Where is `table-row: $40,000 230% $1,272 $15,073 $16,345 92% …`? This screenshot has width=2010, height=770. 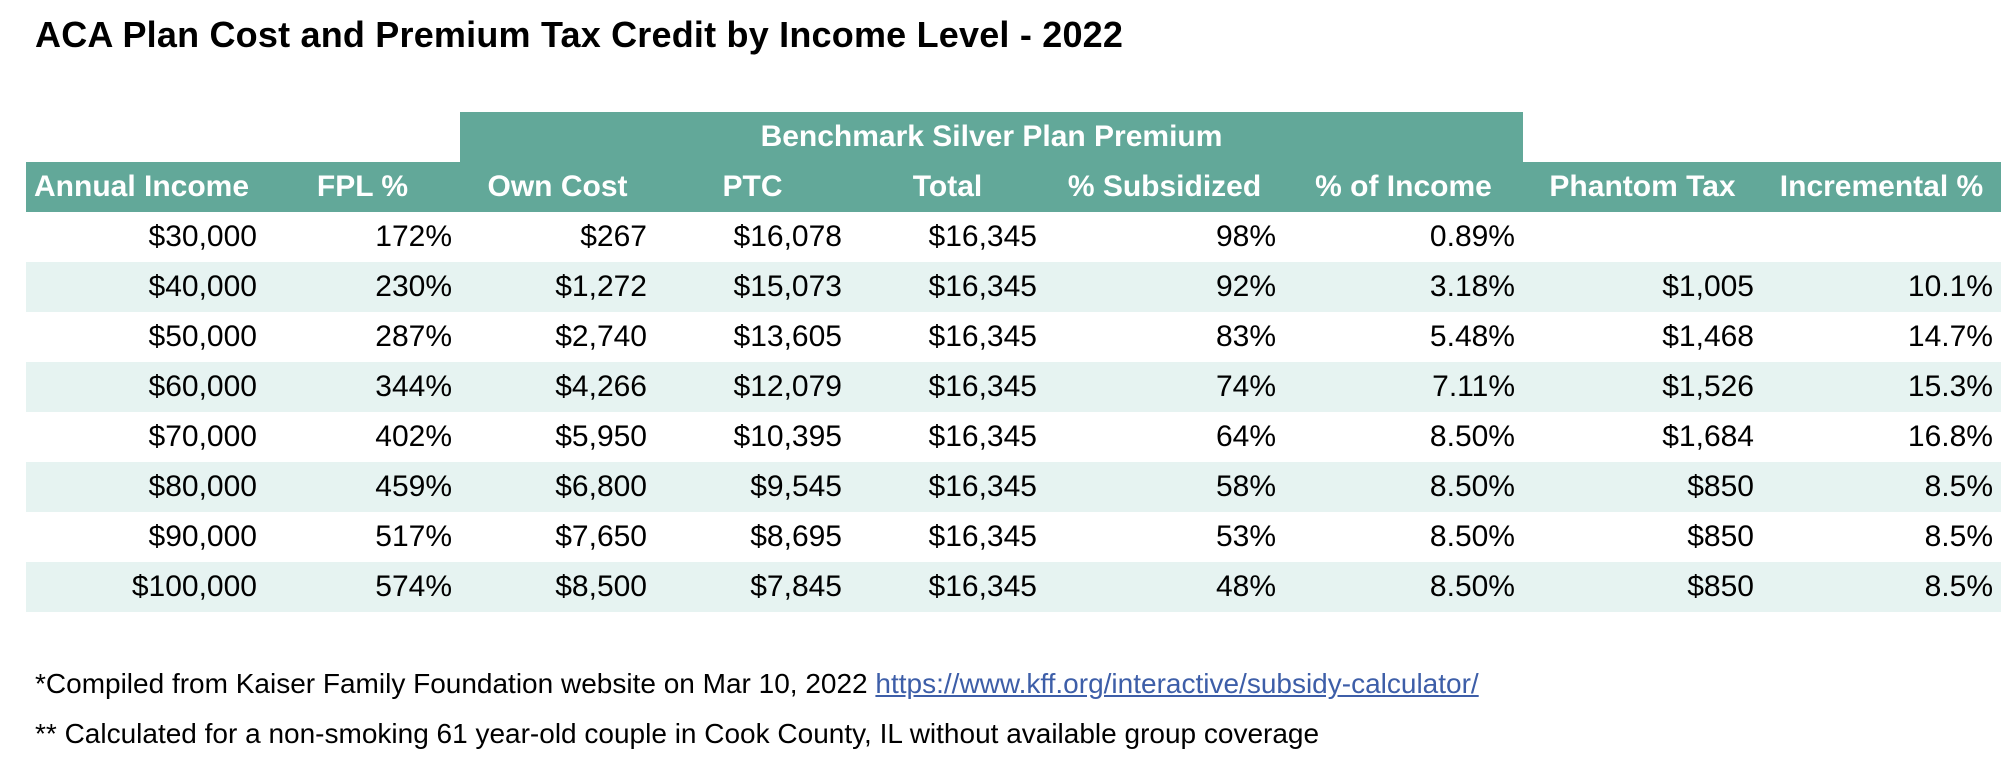 table-row: $40,000 230% $1,272 $15,073 $16,345 92% … is located at coordinates (1013, 287).